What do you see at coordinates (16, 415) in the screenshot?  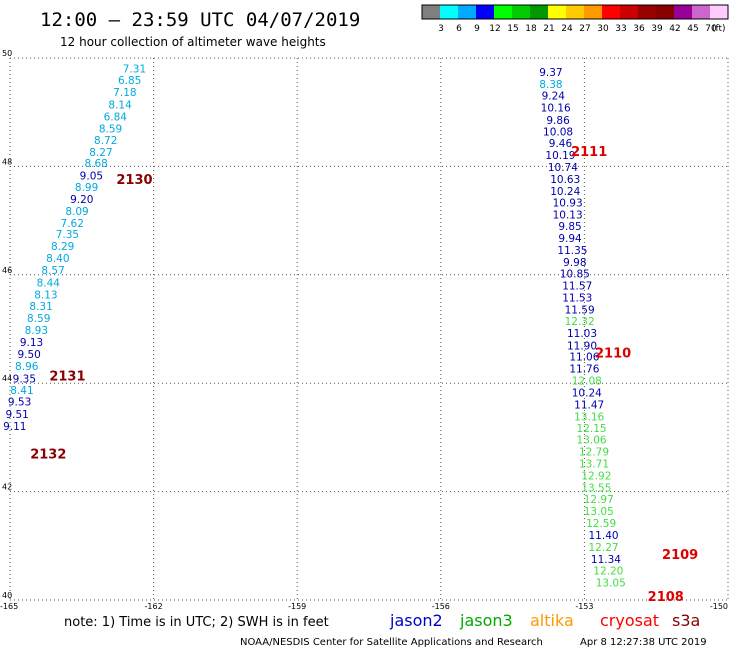 I see `swh-value: 9.51` at bounding box center [16, 415].